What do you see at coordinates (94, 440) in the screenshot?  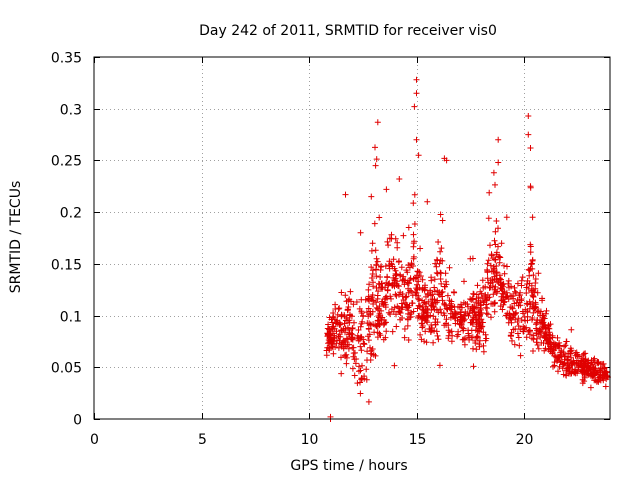 I see `x-tick-label: 0` at bounding box center [94, 440].